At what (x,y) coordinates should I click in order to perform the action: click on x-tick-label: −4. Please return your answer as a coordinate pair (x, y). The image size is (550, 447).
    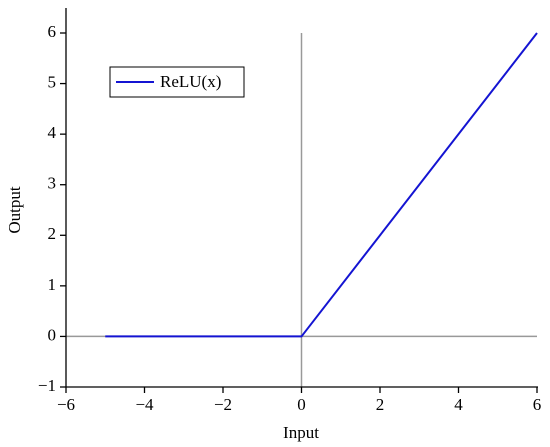
    Looking at the image, I should click on (144, 404).